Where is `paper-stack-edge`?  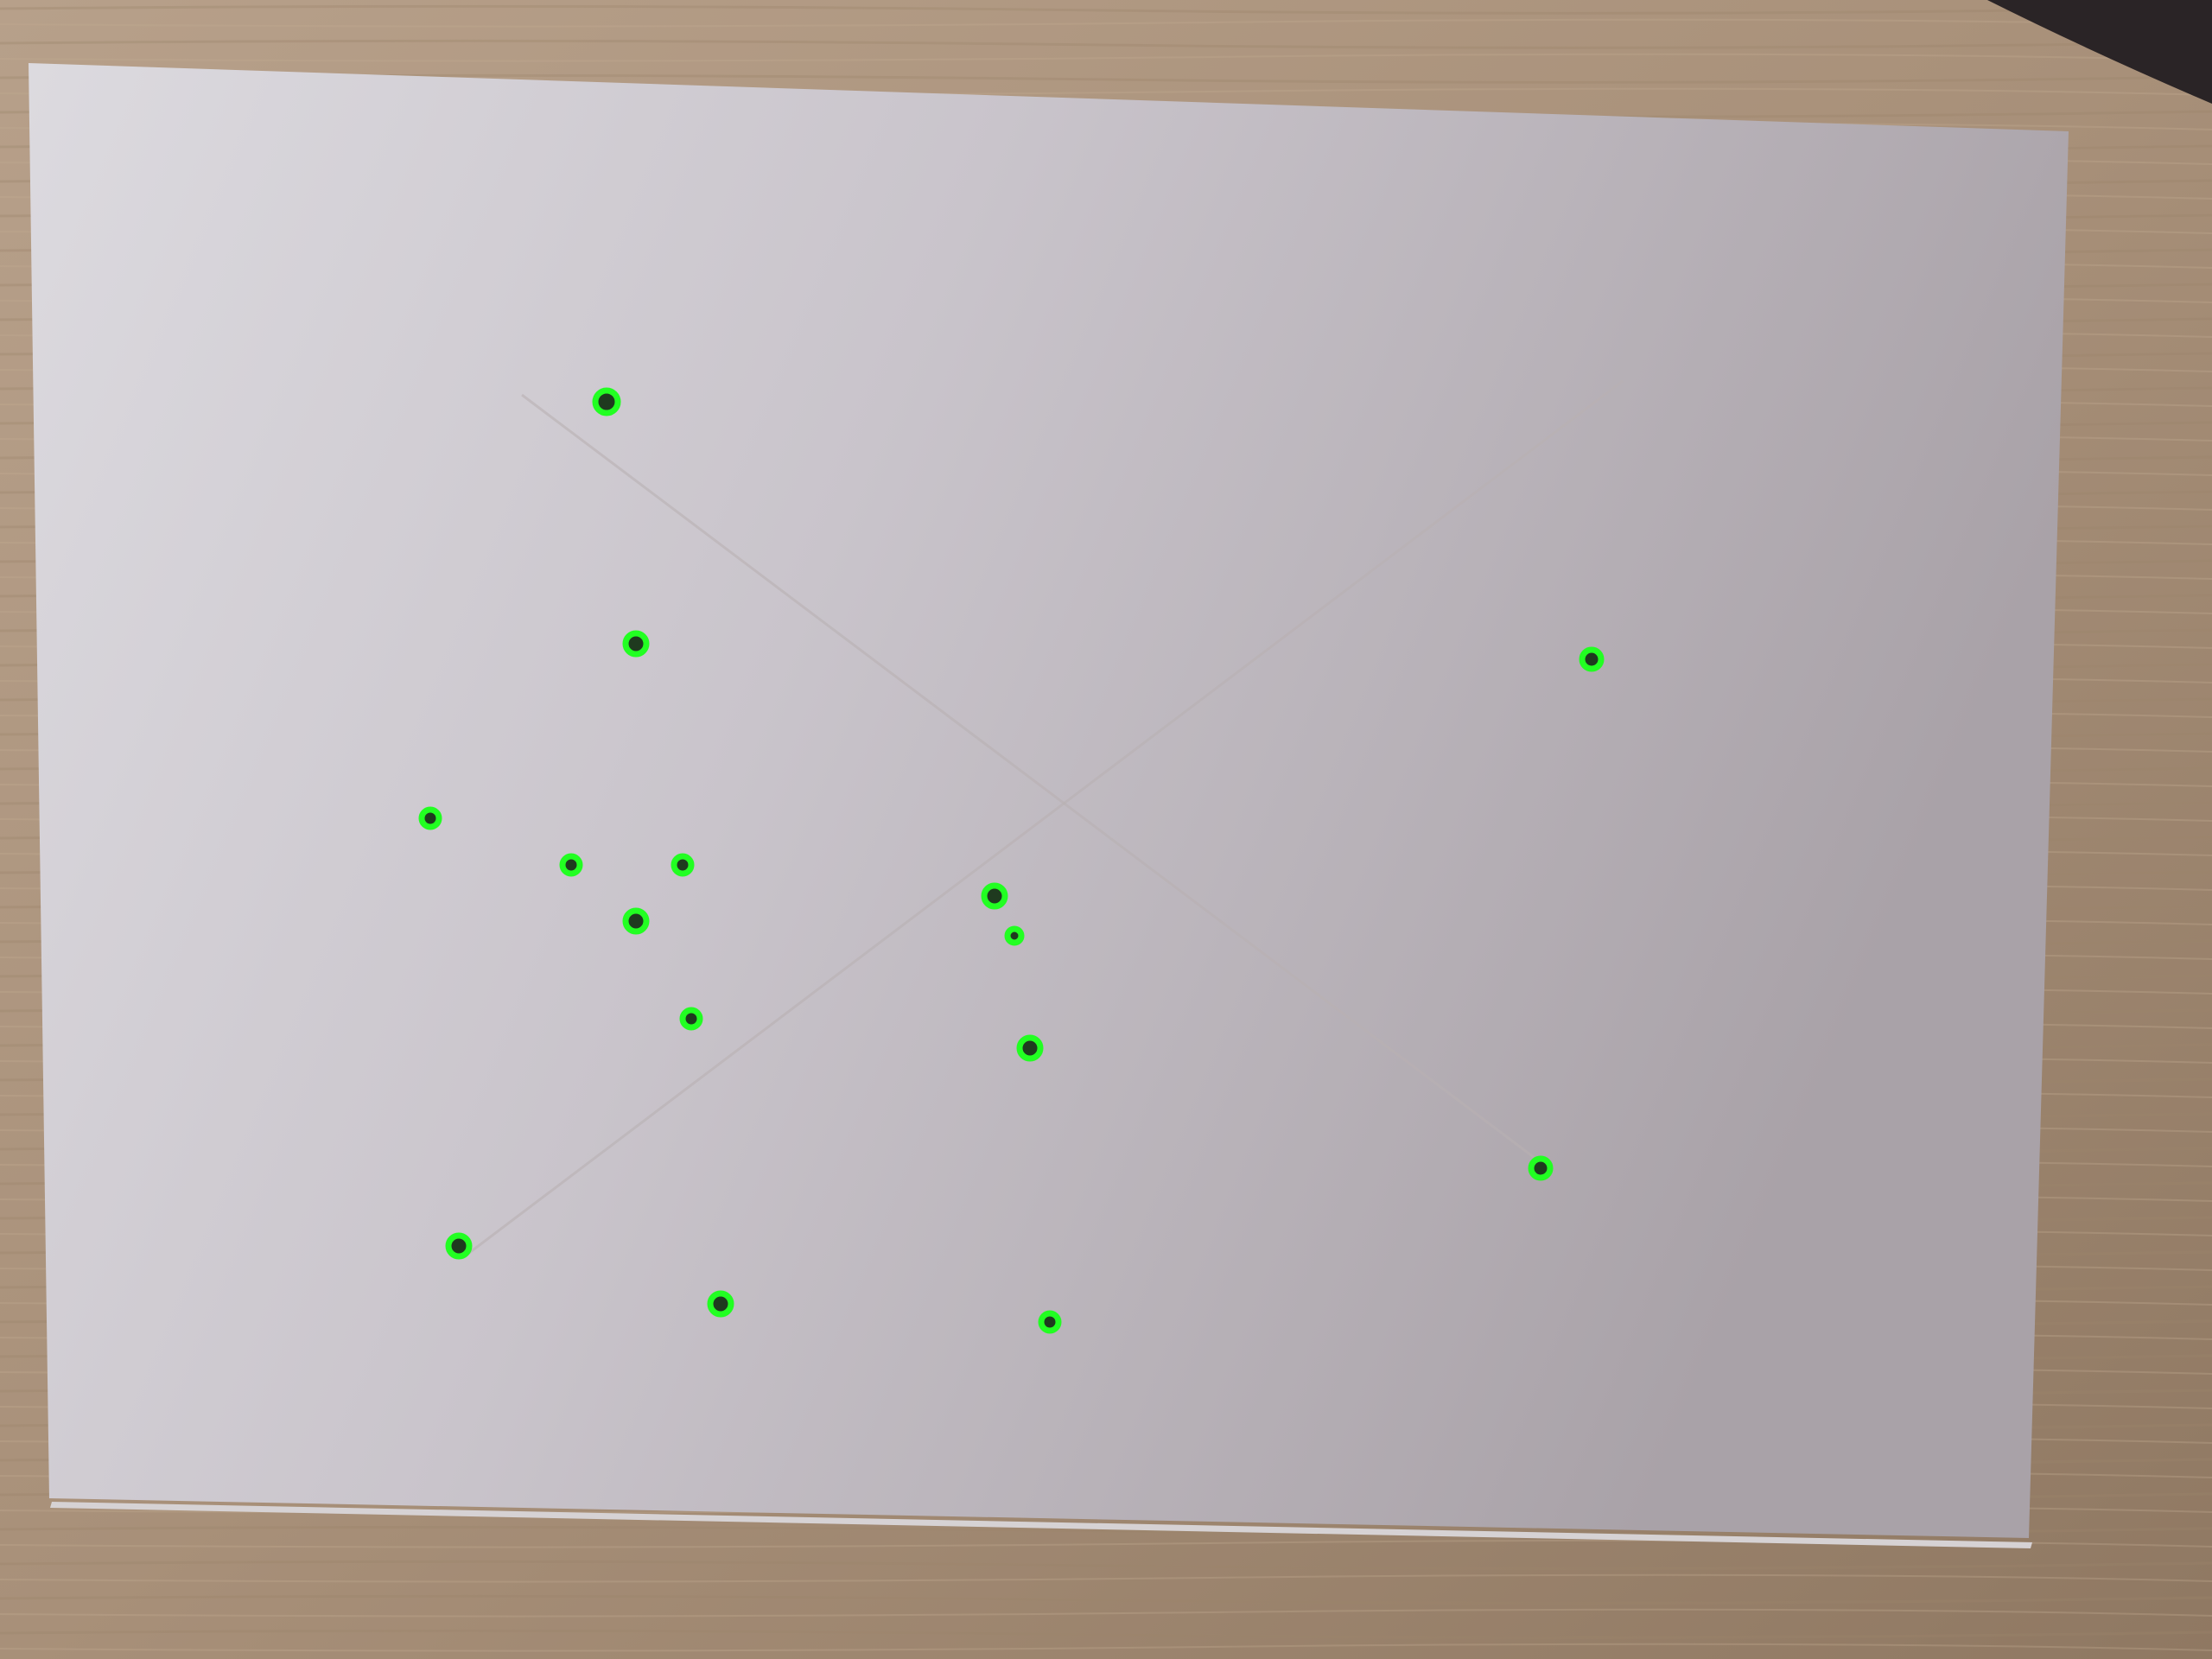 paper-stack-edge is located at coordinates (1041, 1525).